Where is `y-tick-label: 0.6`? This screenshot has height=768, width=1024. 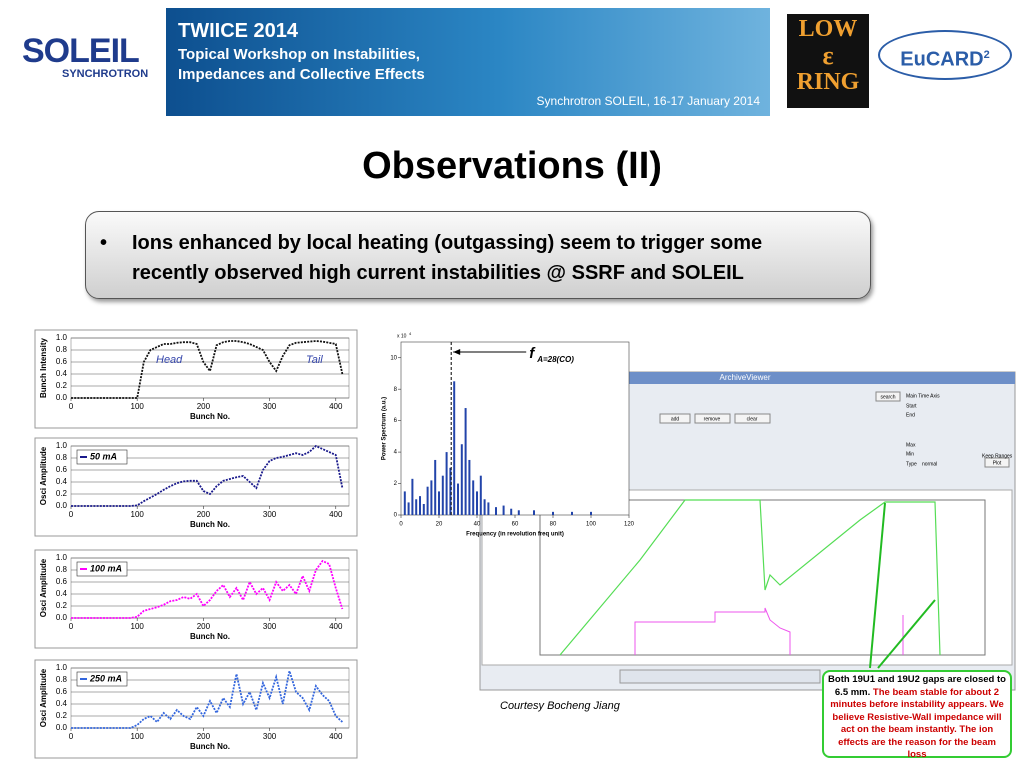 y-tick-label: 0.6 is located at coordinates (62, 581).